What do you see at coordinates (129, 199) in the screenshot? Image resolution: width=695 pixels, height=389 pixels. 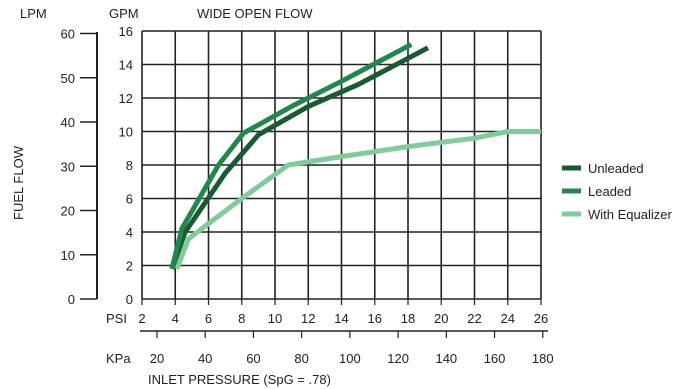 I see `gpm-tick-label: 6` at bounding box center [129, 199].